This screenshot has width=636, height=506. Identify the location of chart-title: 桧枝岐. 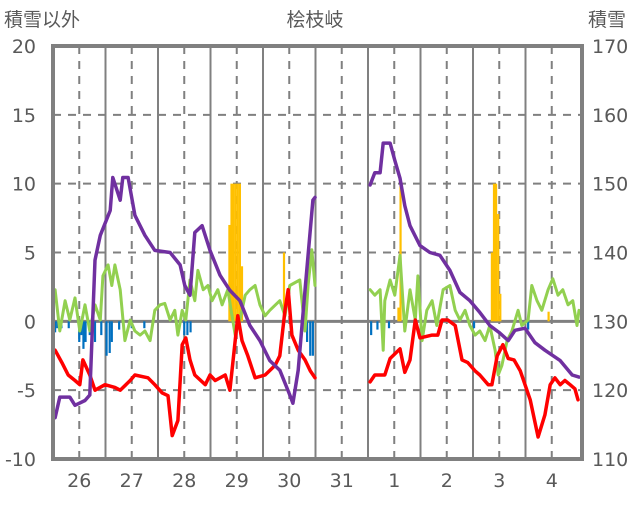
(314, 20).